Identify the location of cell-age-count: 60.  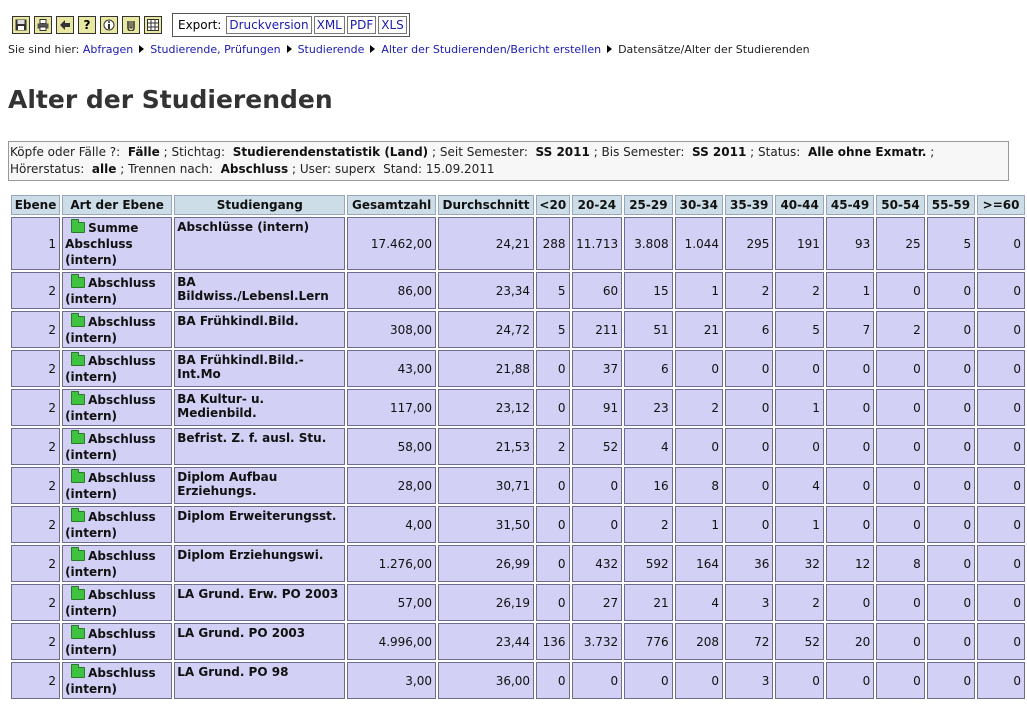
(597, 290).